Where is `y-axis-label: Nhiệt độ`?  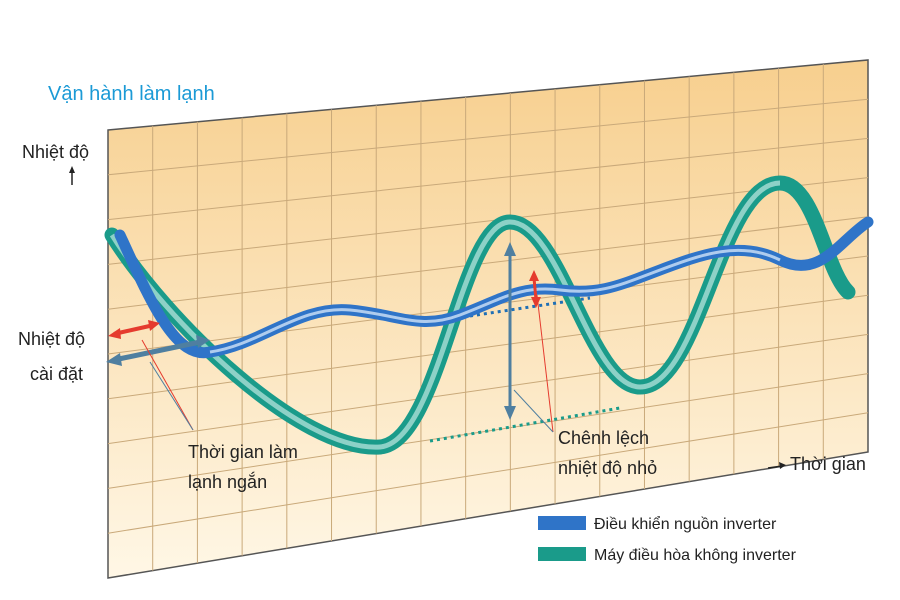 y-axis-label: Nhiệt độ is located at coordinates (55, 152).